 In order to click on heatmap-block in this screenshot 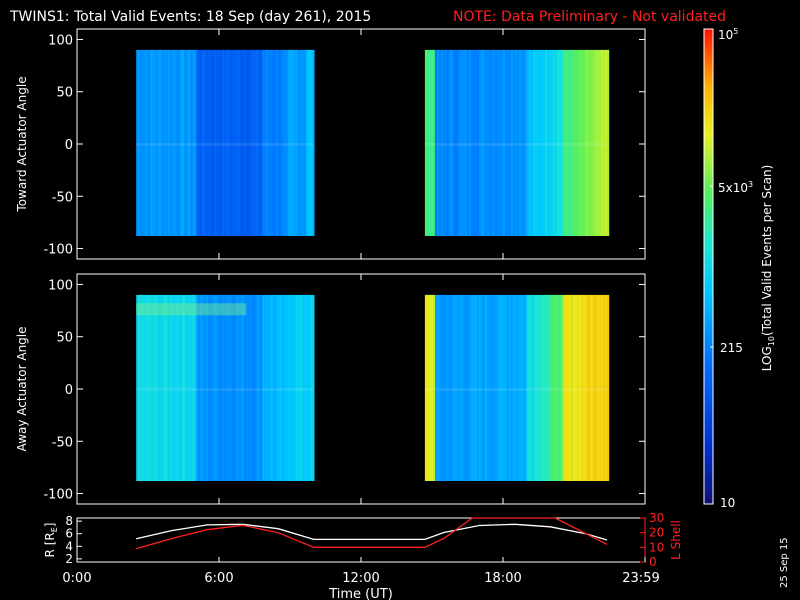, I will do `click(225, 387)`.